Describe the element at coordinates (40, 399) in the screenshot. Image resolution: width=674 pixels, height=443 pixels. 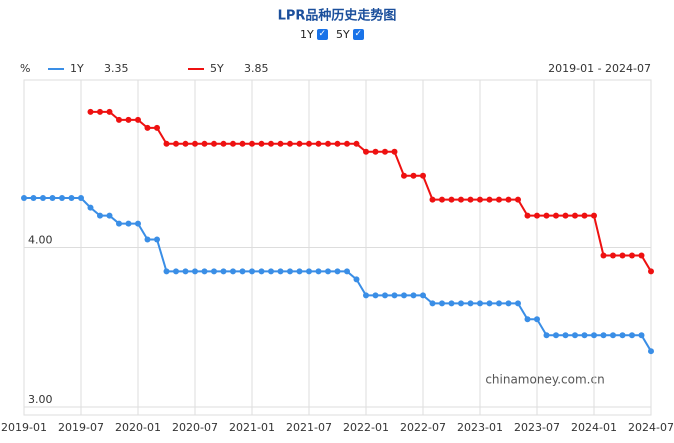
I see `y-tick-label: 3.00` at that location.